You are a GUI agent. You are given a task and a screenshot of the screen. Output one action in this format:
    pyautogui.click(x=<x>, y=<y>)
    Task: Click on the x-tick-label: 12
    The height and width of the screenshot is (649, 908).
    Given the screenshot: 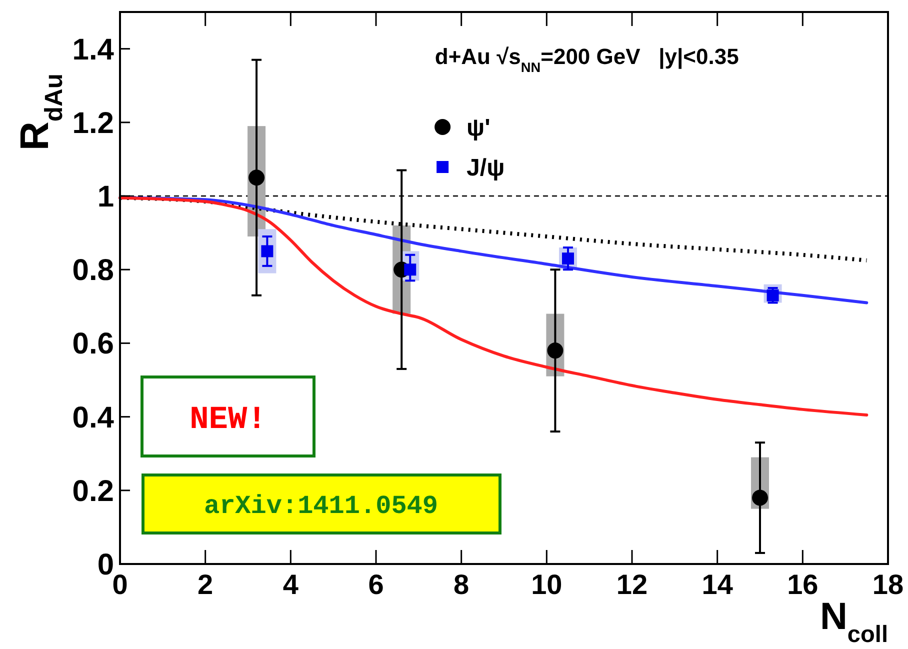 What is the action you would take?
    pyautogui.click(x=632, y=584)
    